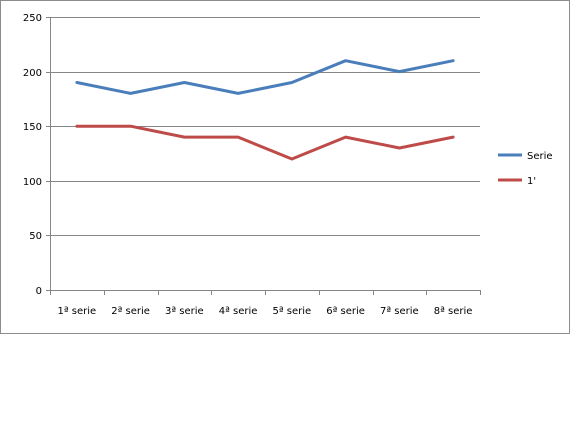  I want to click on legend: Serie 1', so click(525, 169).